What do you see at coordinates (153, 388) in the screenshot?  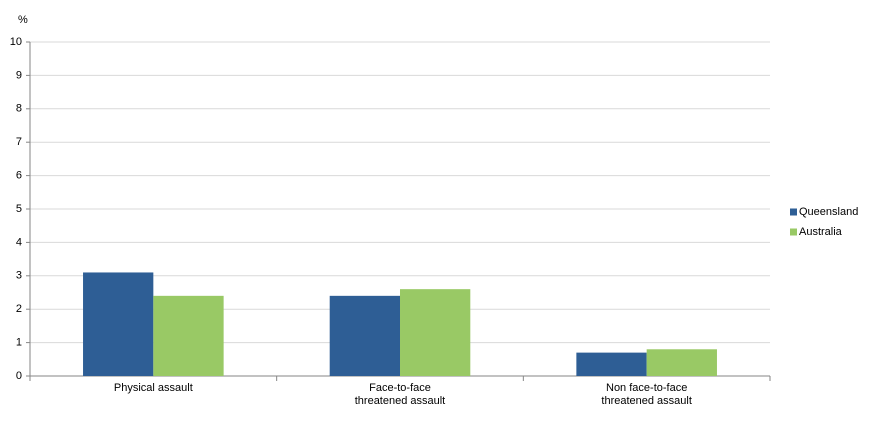 I see `x-tick-label: Physical assault` at bounding box center [153, 388].